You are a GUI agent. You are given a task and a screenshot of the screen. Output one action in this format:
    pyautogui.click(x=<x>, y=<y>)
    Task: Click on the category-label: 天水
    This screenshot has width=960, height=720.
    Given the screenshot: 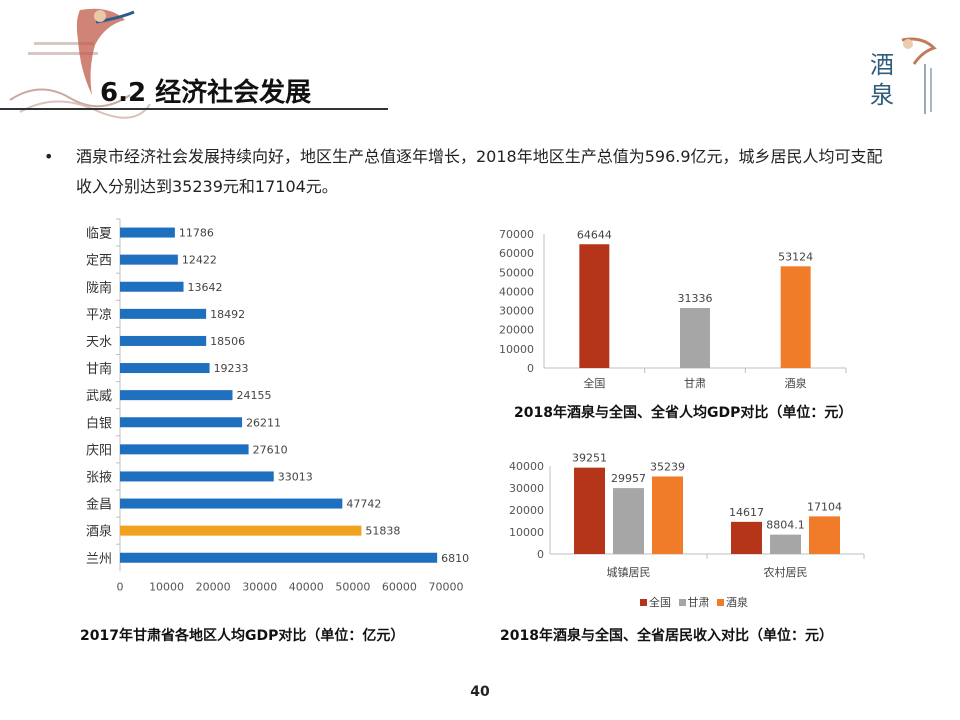 What is the action you would take?
    pyautogui.click(x=99, y=342)
    